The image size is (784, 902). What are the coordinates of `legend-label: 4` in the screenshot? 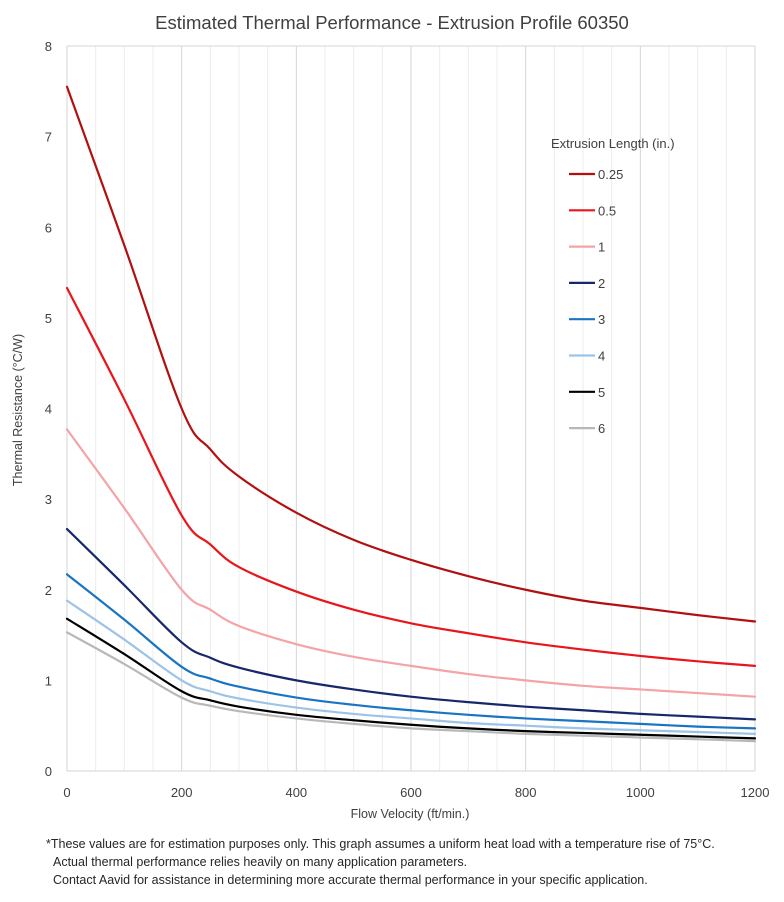 It's located at (601, 356).